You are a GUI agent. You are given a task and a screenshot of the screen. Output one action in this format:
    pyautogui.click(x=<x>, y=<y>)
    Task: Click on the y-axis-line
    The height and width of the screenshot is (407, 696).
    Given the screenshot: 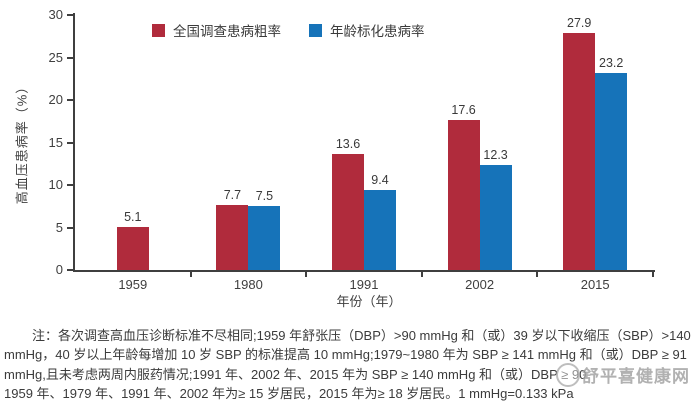 What is the action you would take?
    pyautogui.click(x=74, y=142)
    